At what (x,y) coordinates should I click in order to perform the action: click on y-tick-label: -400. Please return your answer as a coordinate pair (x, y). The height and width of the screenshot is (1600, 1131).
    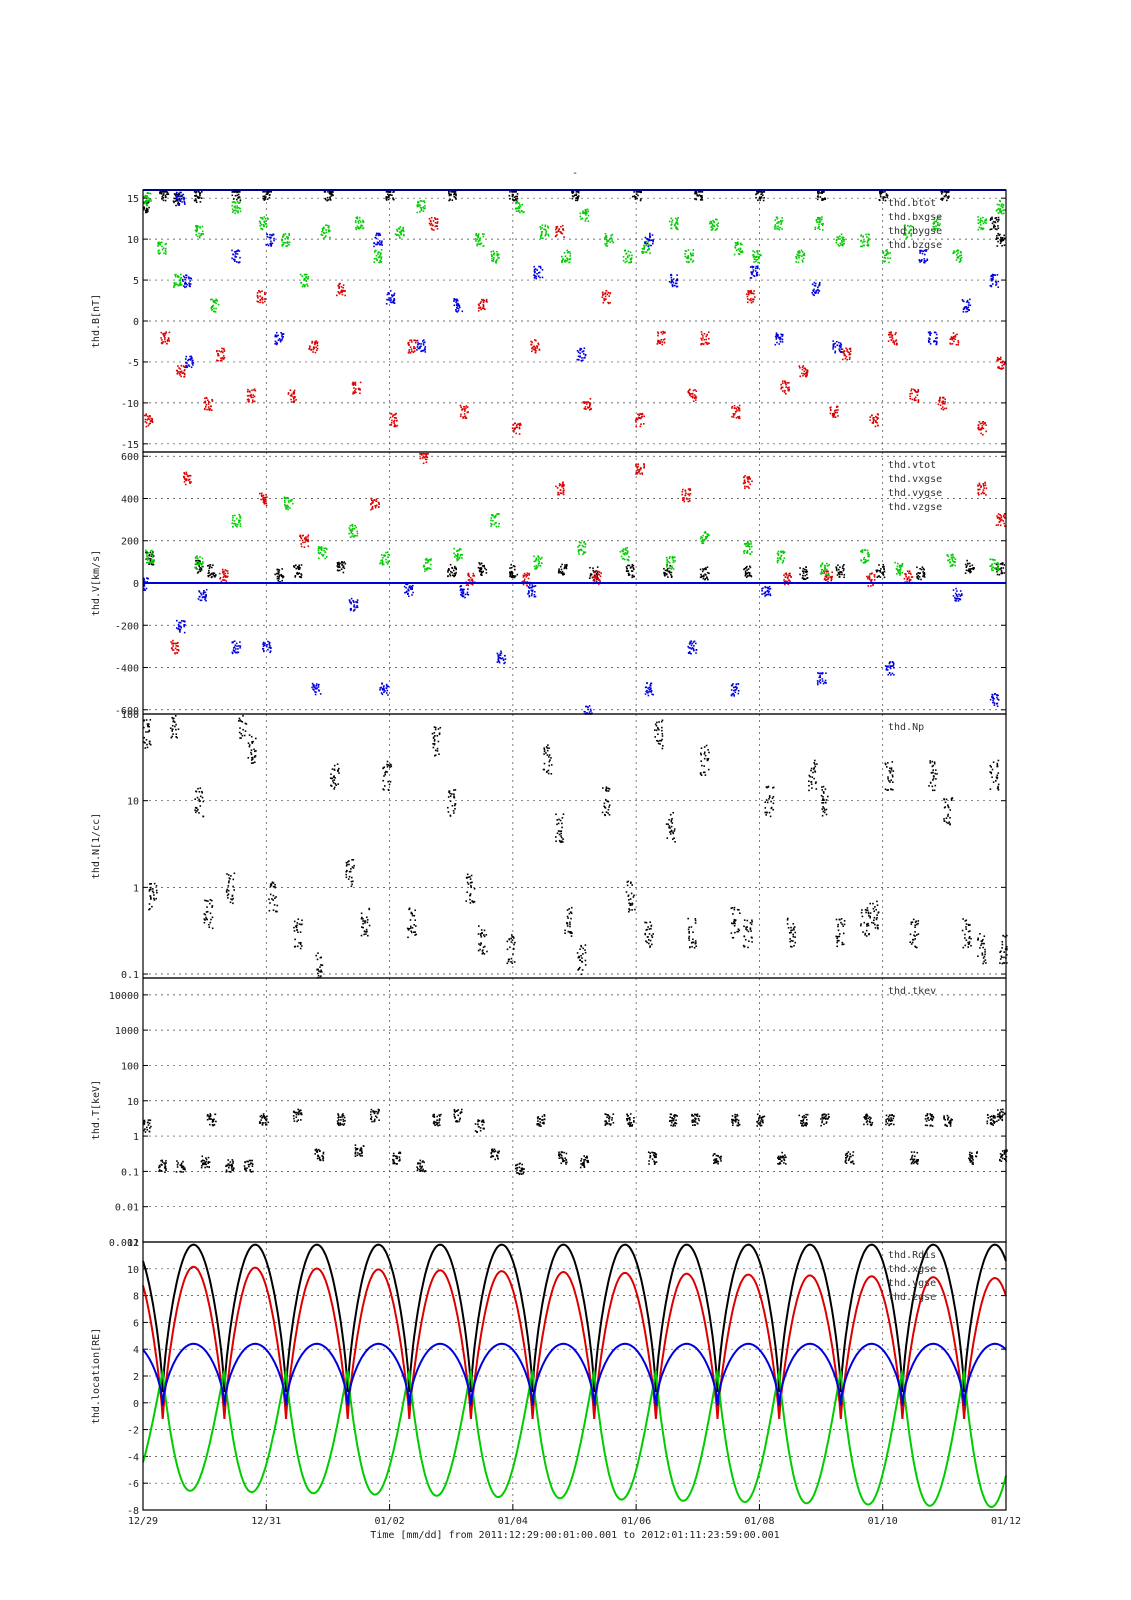
    Looking at the image, I should click on (127, 669).